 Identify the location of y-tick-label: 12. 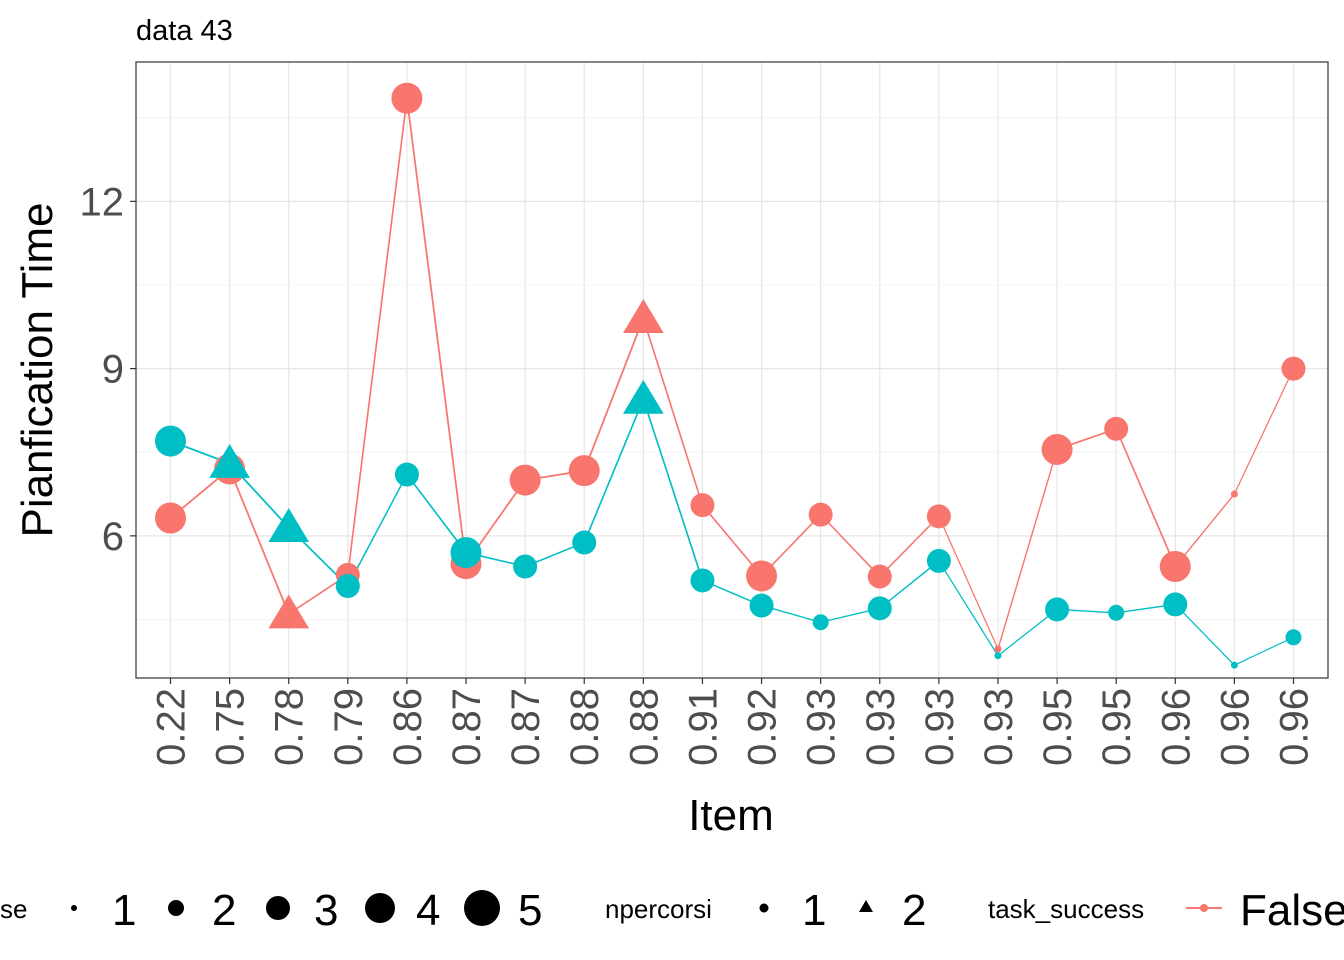
(102, 202).